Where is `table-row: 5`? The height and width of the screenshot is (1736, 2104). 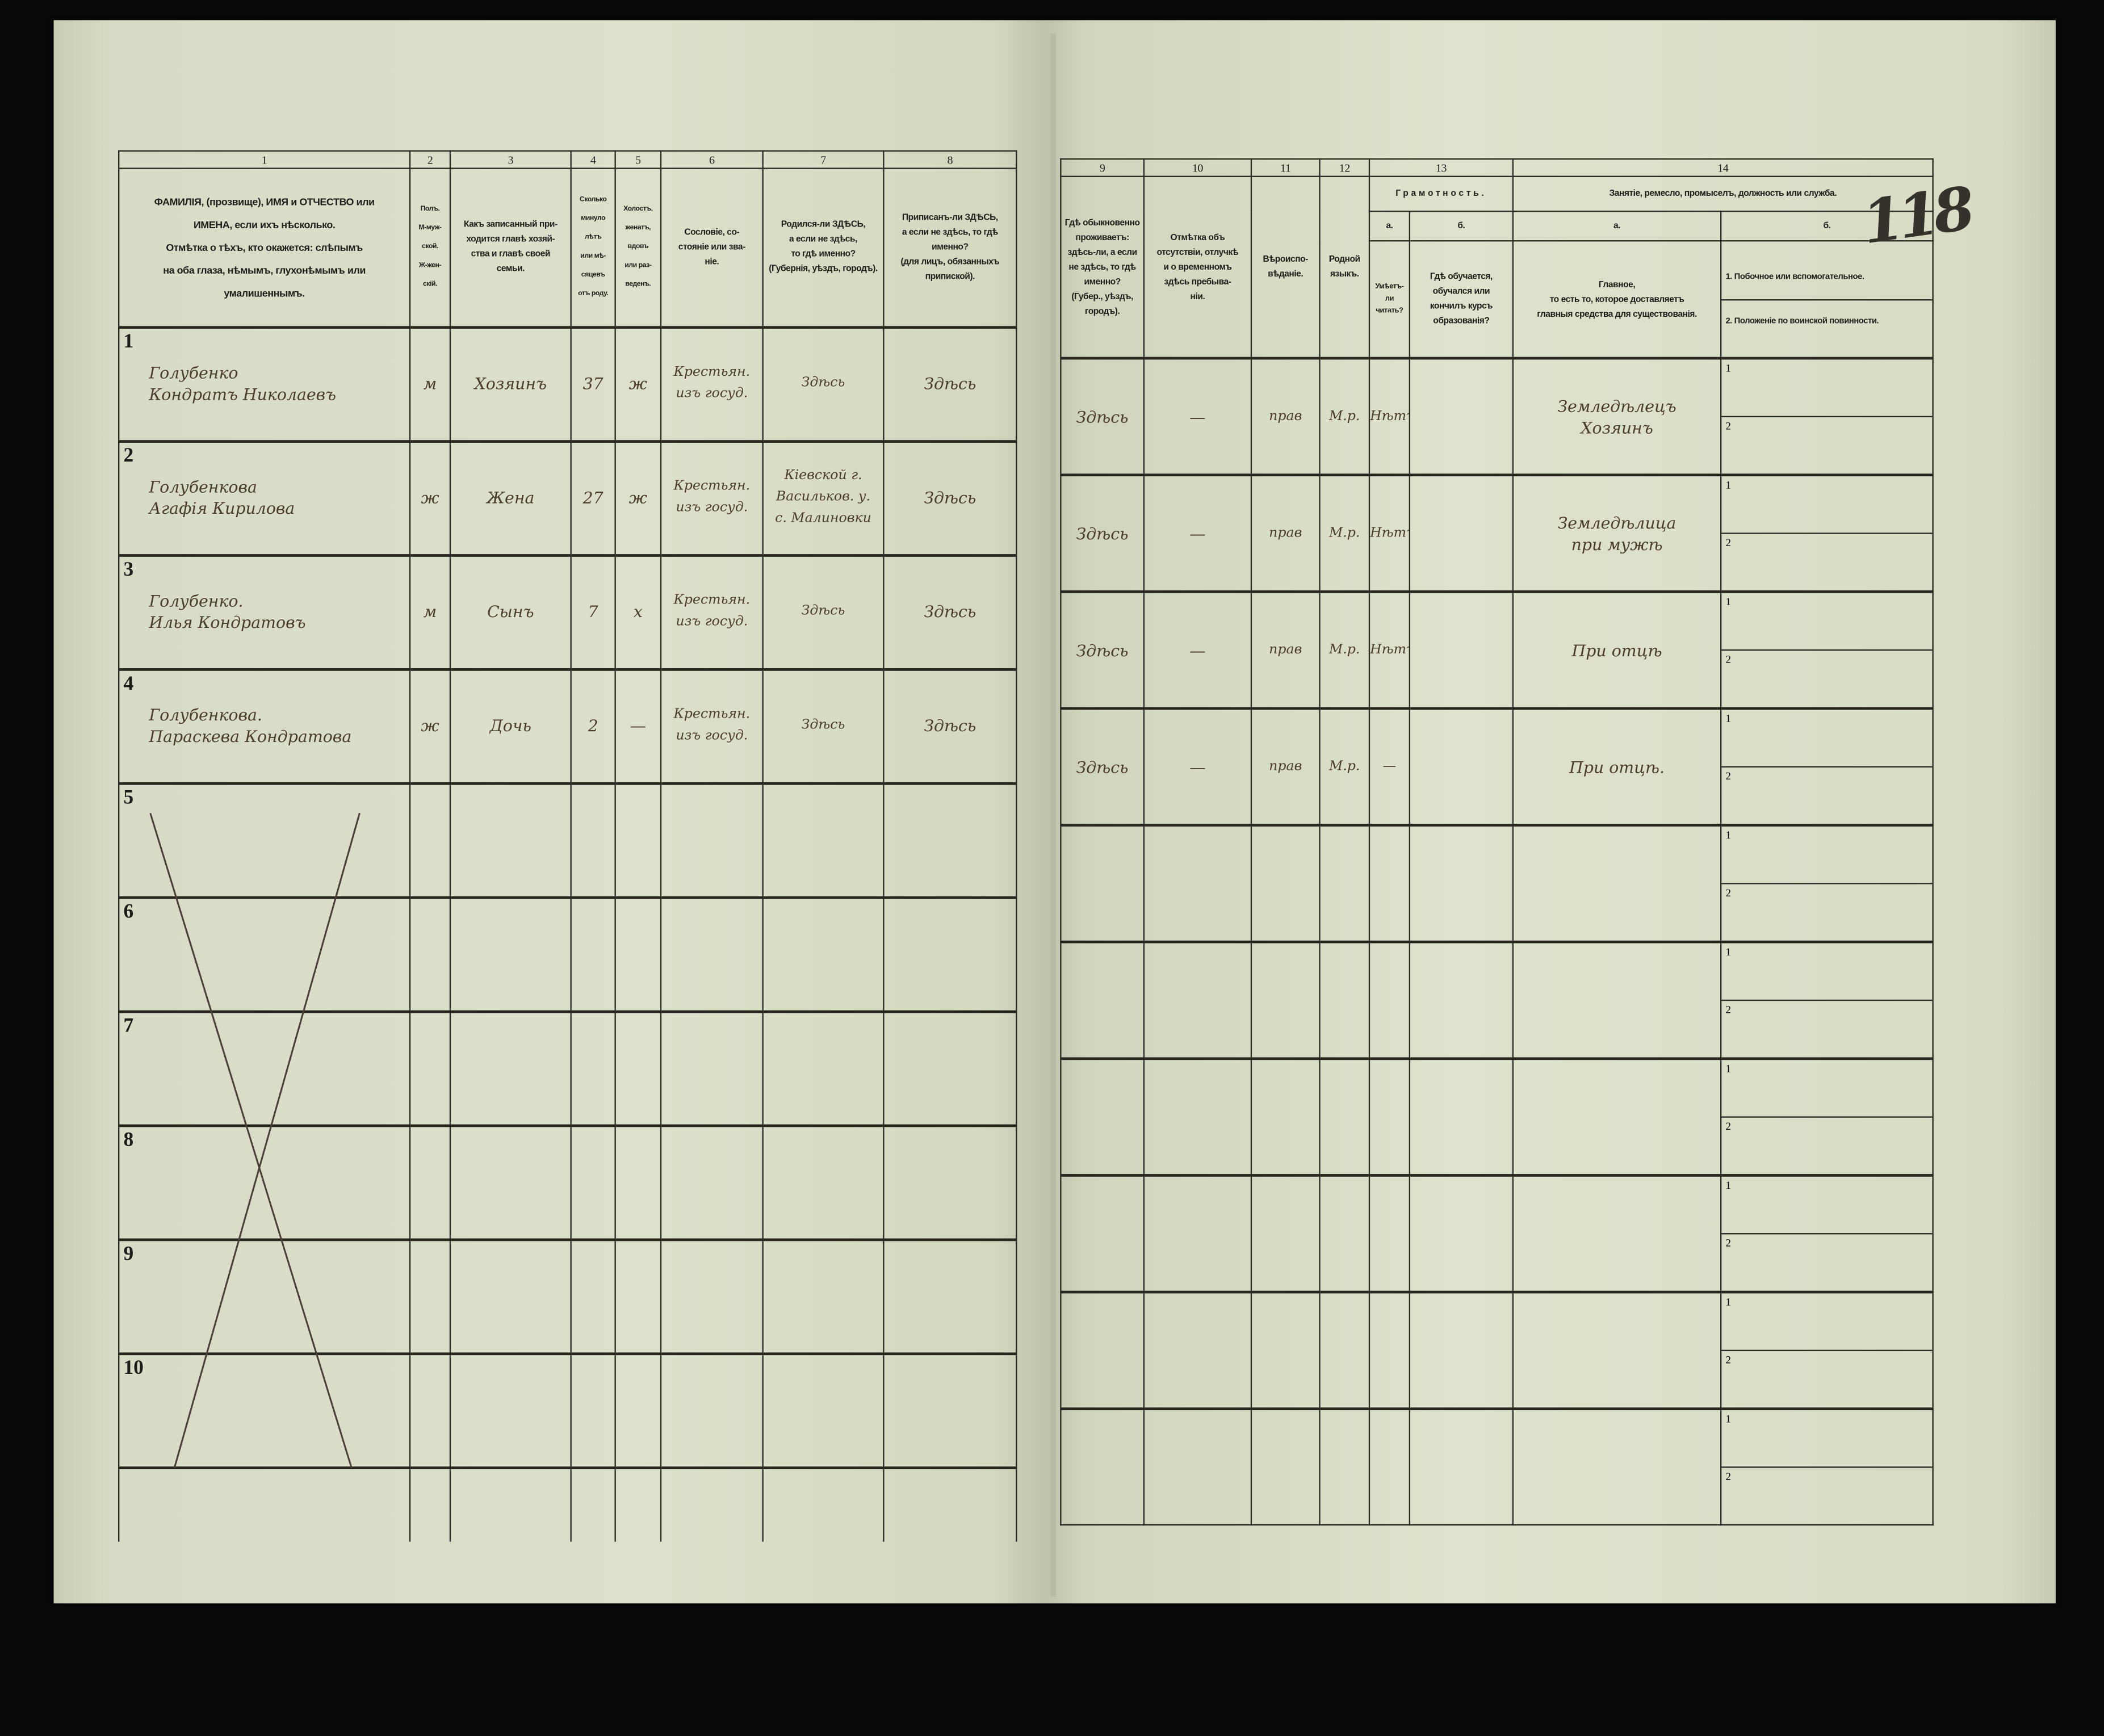
table-row: 5 is located at coordinates (568, 839).